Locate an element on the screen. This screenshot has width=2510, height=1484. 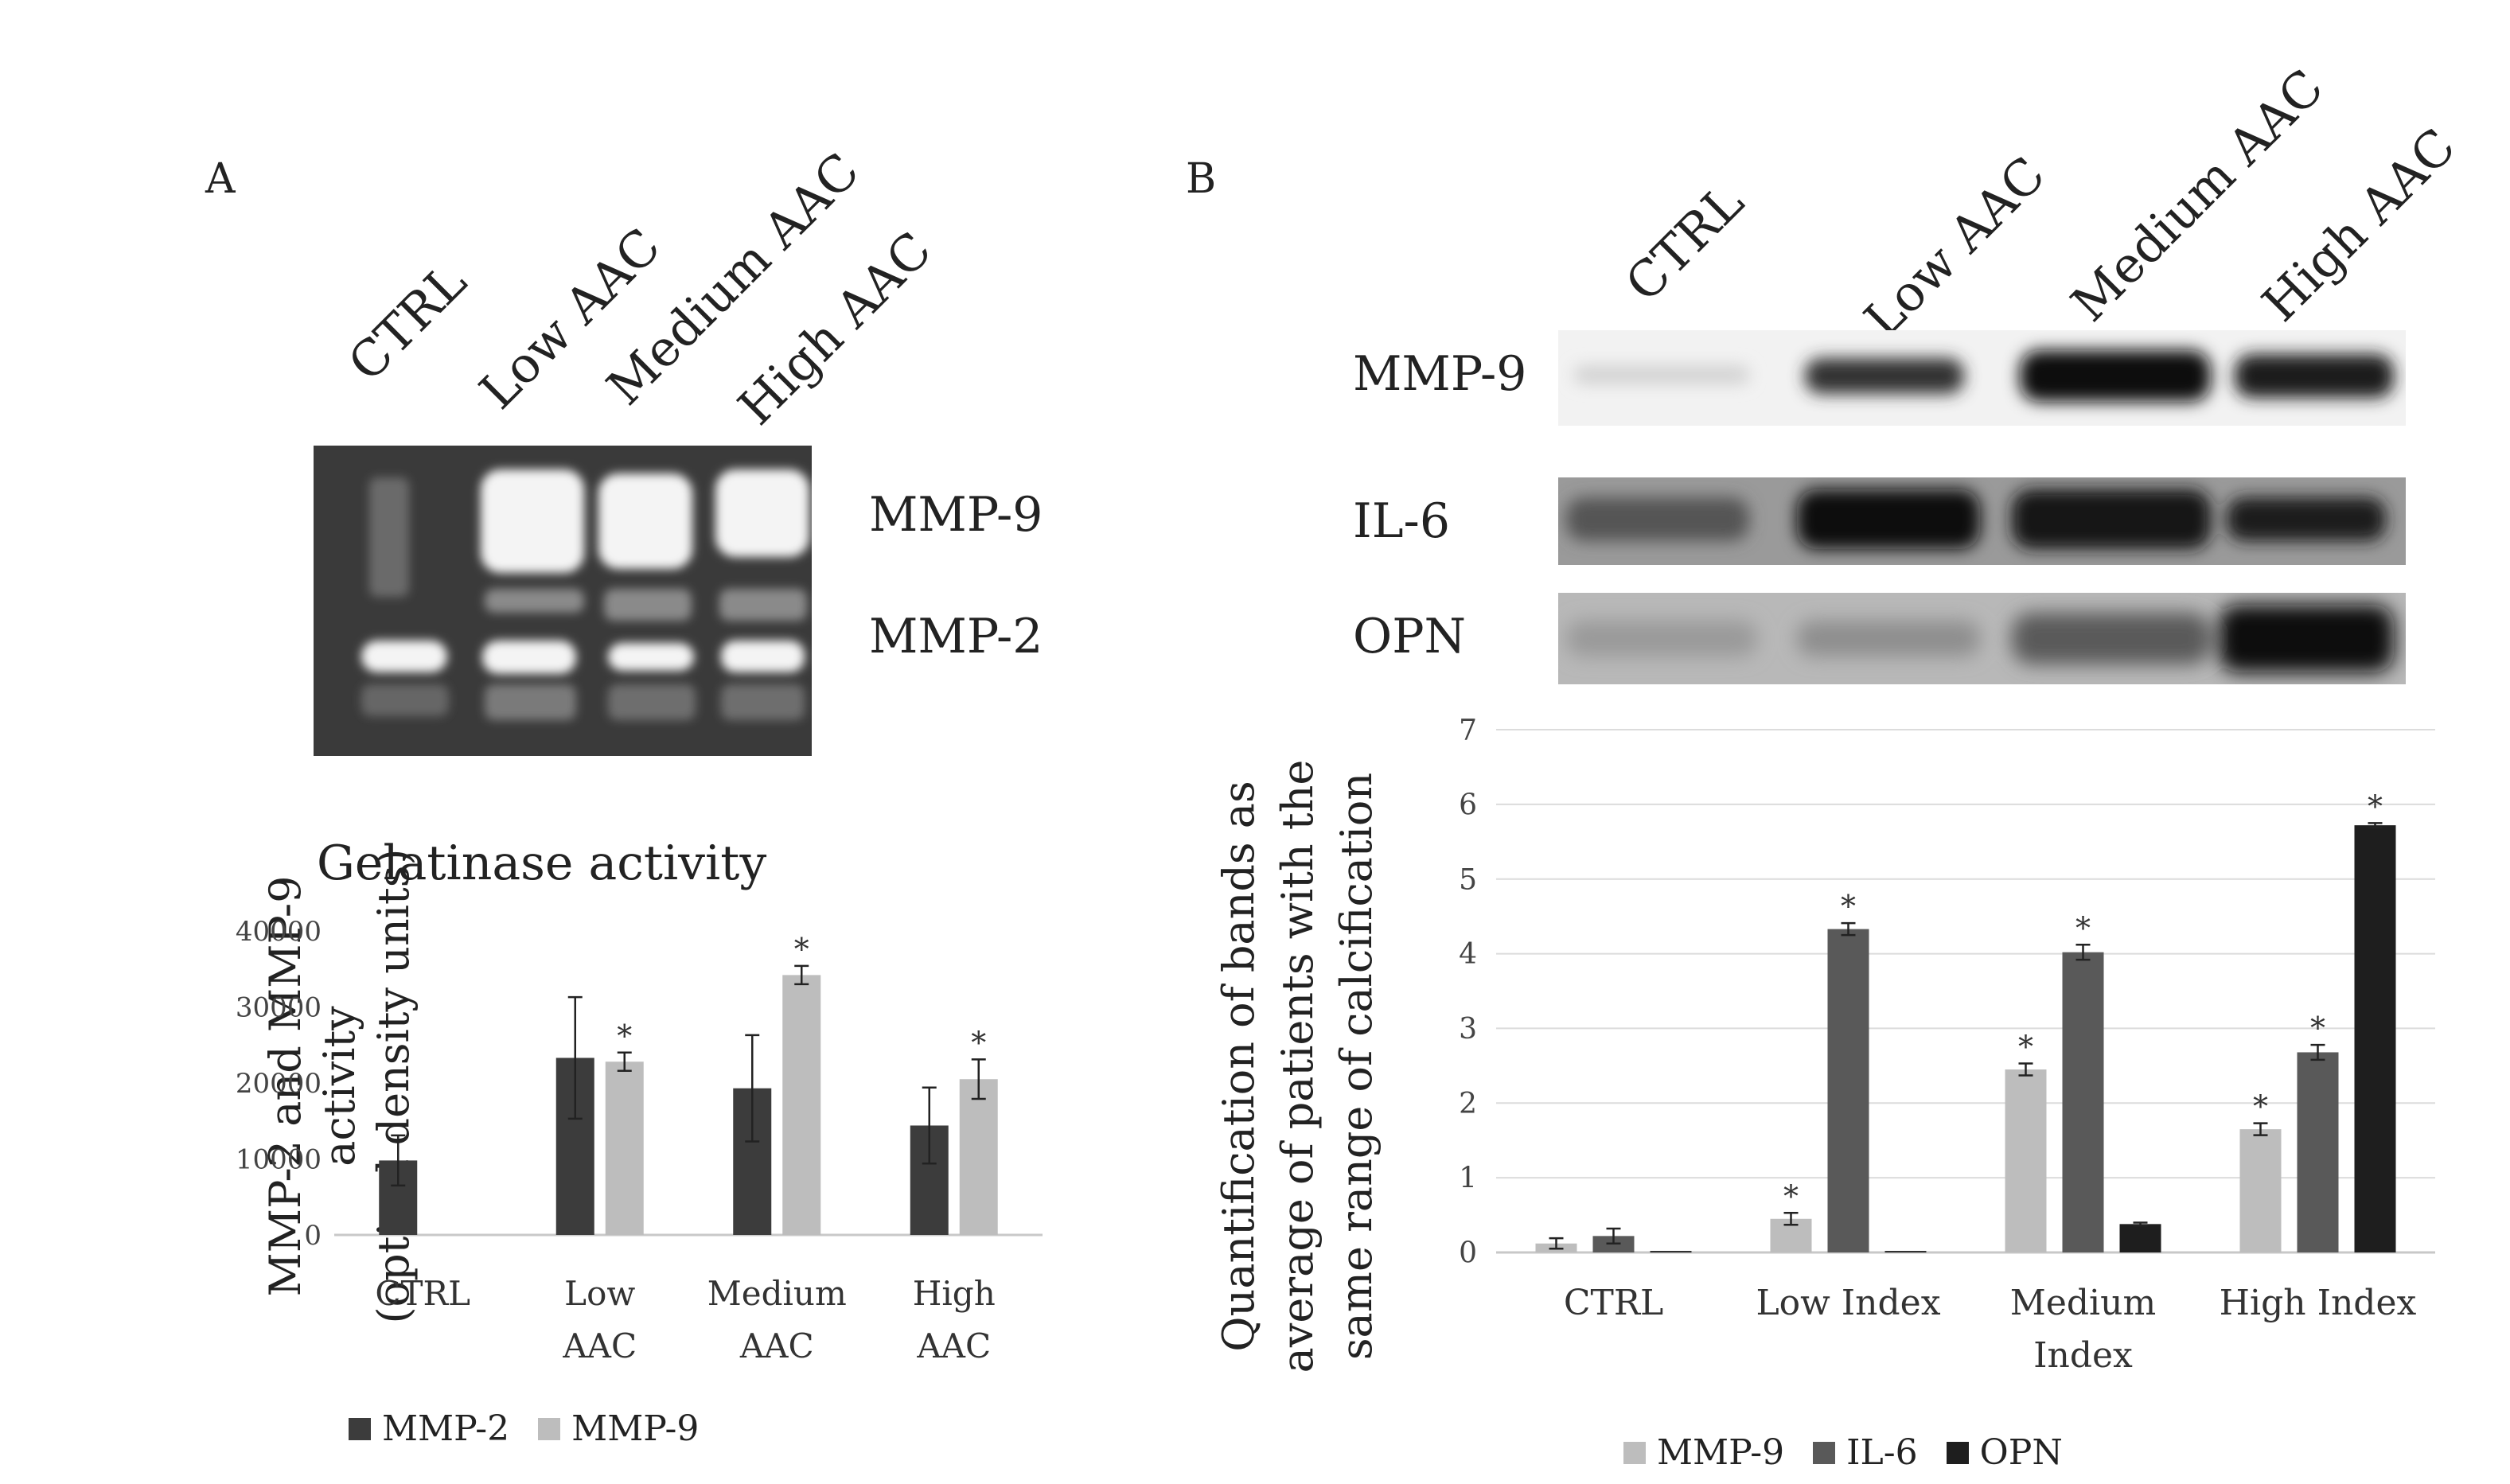
y-tick-label: 1 is located at coordinates (1468, 1179).